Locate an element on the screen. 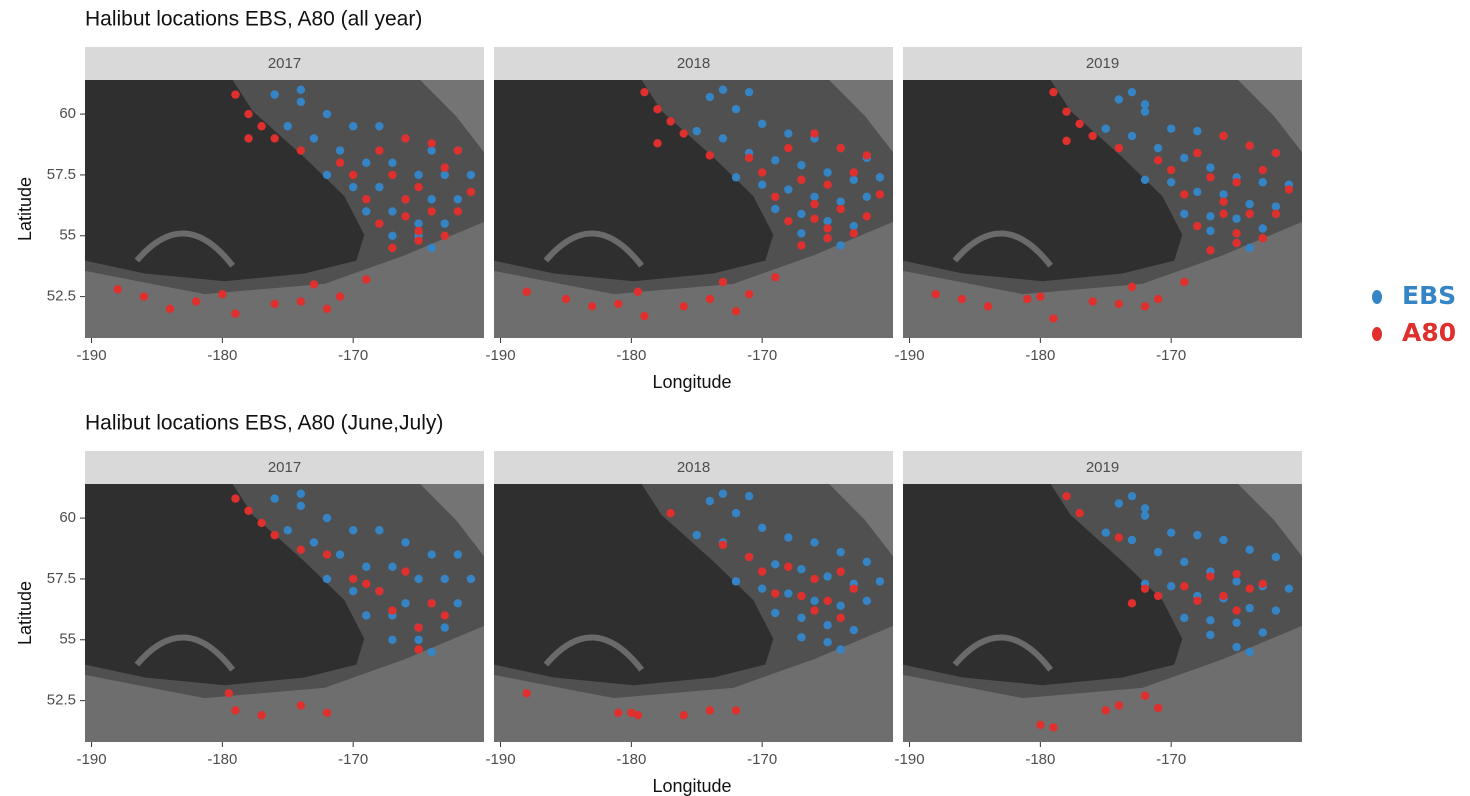 Image resolution: width=1470 pixels, height=796 pixels. facet-label: 2017 is located at coordinates (284, 63).